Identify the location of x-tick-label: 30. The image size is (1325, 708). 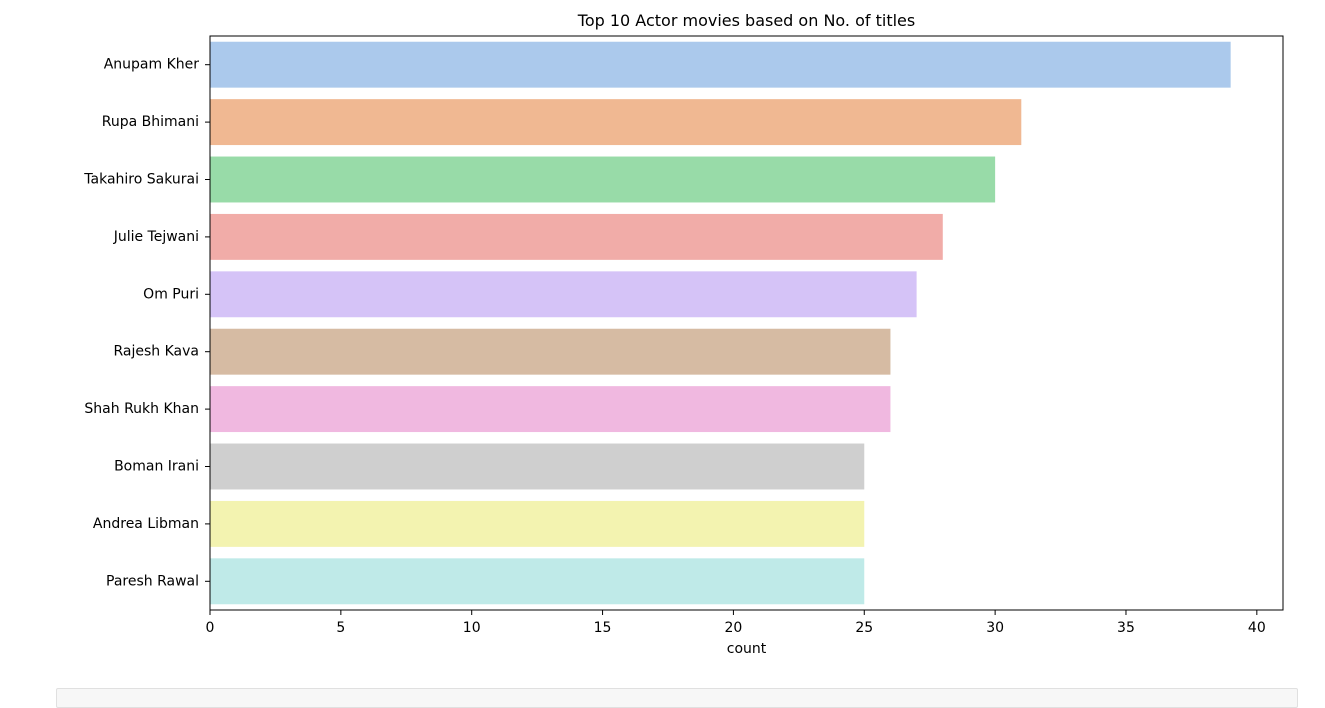
(995, 628).